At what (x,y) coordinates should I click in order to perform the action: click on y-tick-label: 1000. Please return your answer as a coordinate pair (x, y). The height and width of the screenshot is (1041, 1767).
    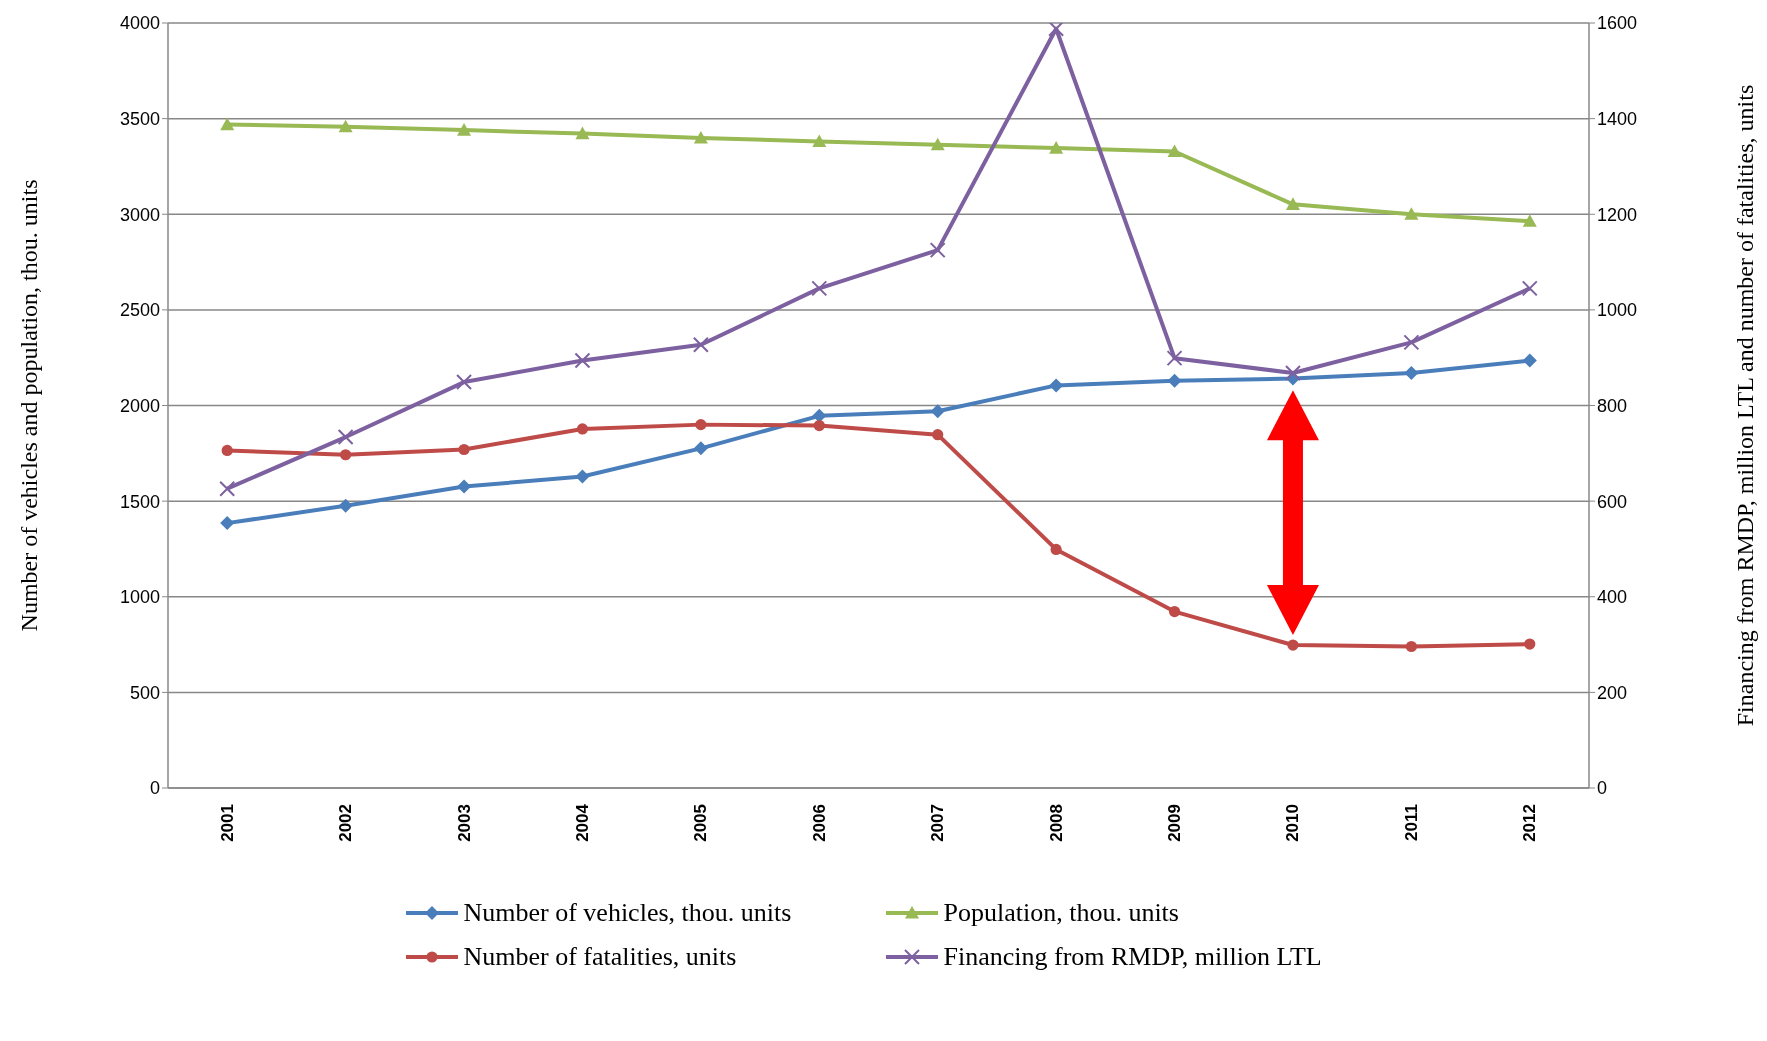
    Looking at the image, I should click on (139, 597).